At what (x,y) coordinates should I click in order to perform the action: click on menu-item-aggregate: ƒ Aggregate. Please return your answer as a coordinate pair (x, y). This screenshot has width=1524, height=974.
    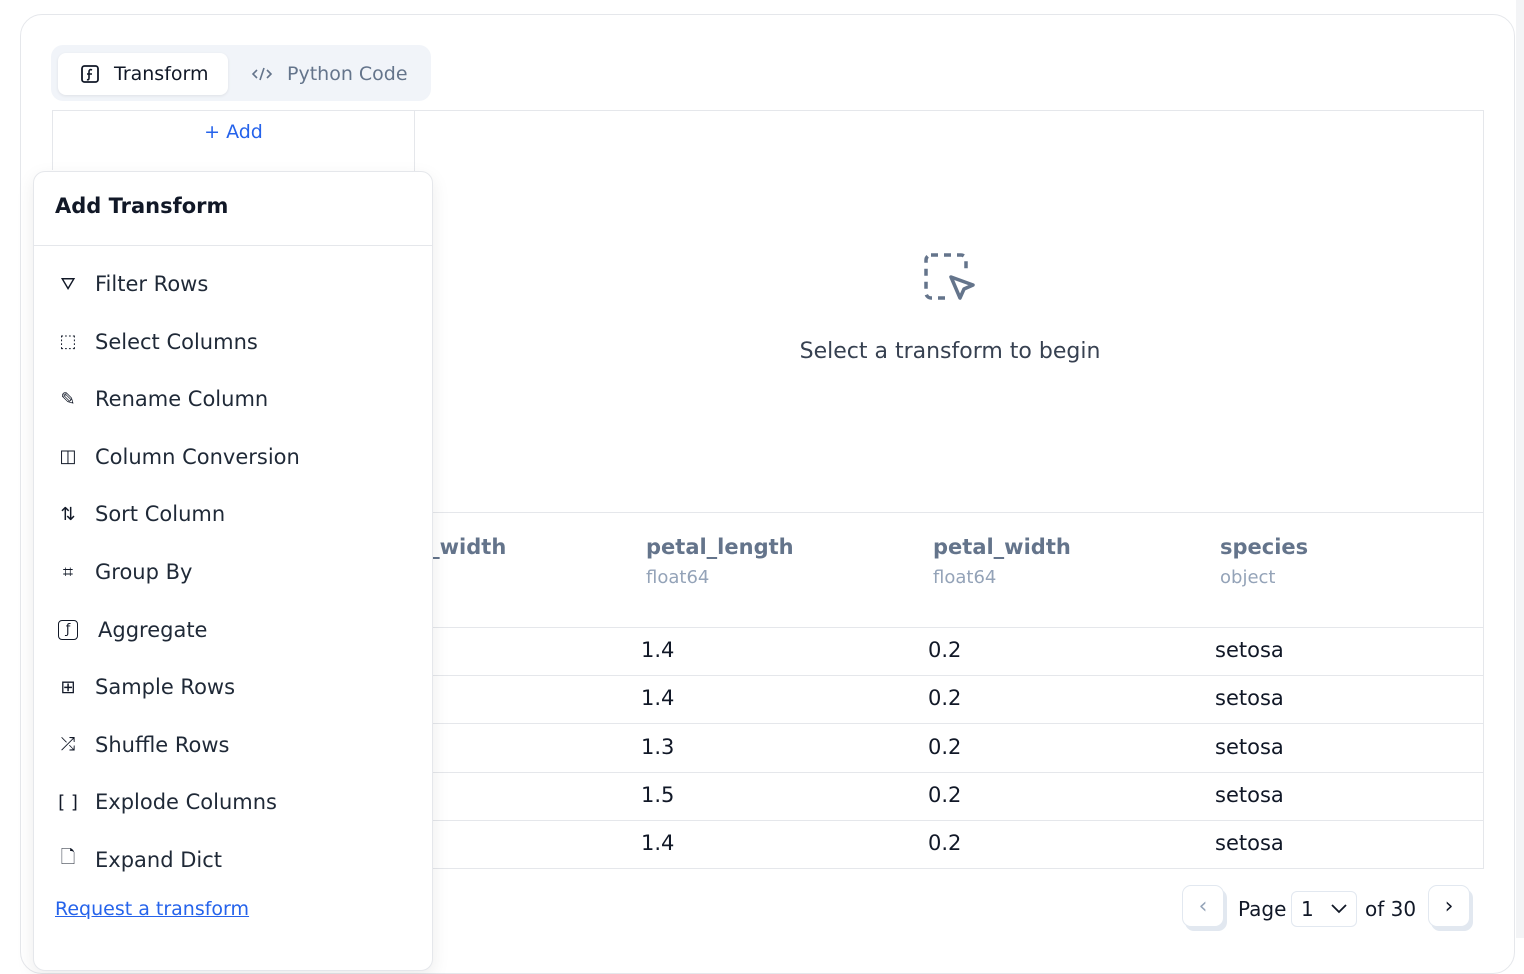
    Looking at the image, I should click on (131, 630).